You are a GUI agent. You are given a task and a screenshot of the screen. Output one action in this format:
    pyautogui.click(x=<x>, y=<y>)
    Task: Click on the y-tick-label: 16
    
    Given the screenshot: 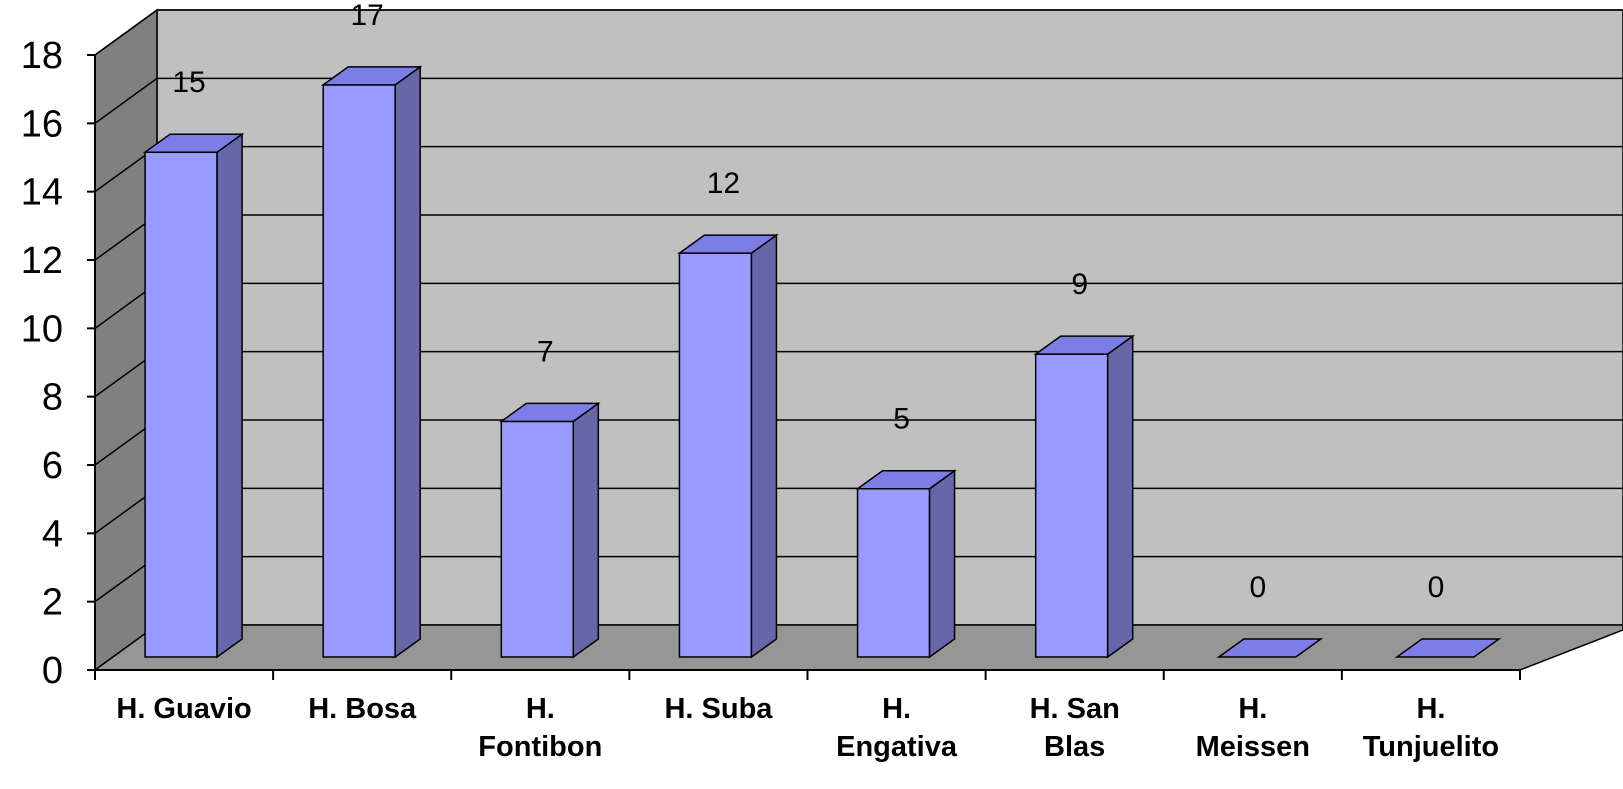 What is the action you would take?
    pyautogui.click(x=42, y=124)
    